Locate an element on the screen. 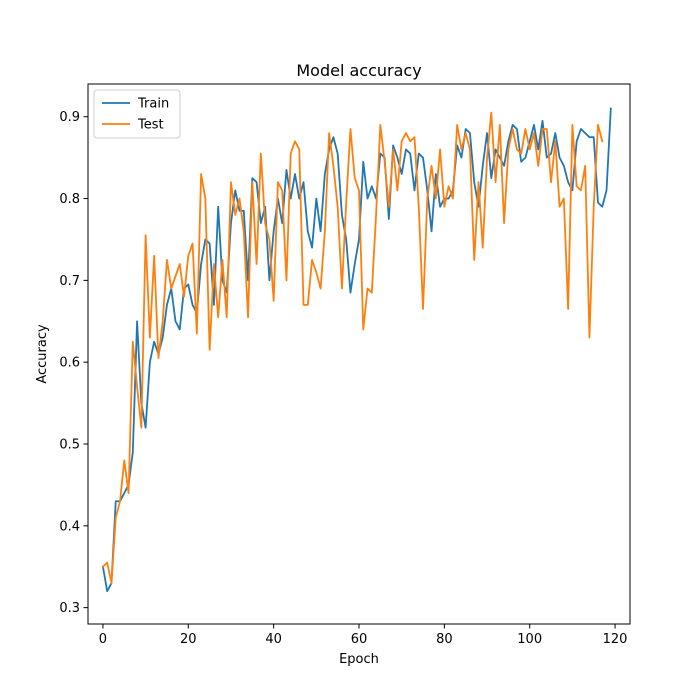 The image size is (700, 700). x-tick-label: 40 is located at coordinates (273, 639).